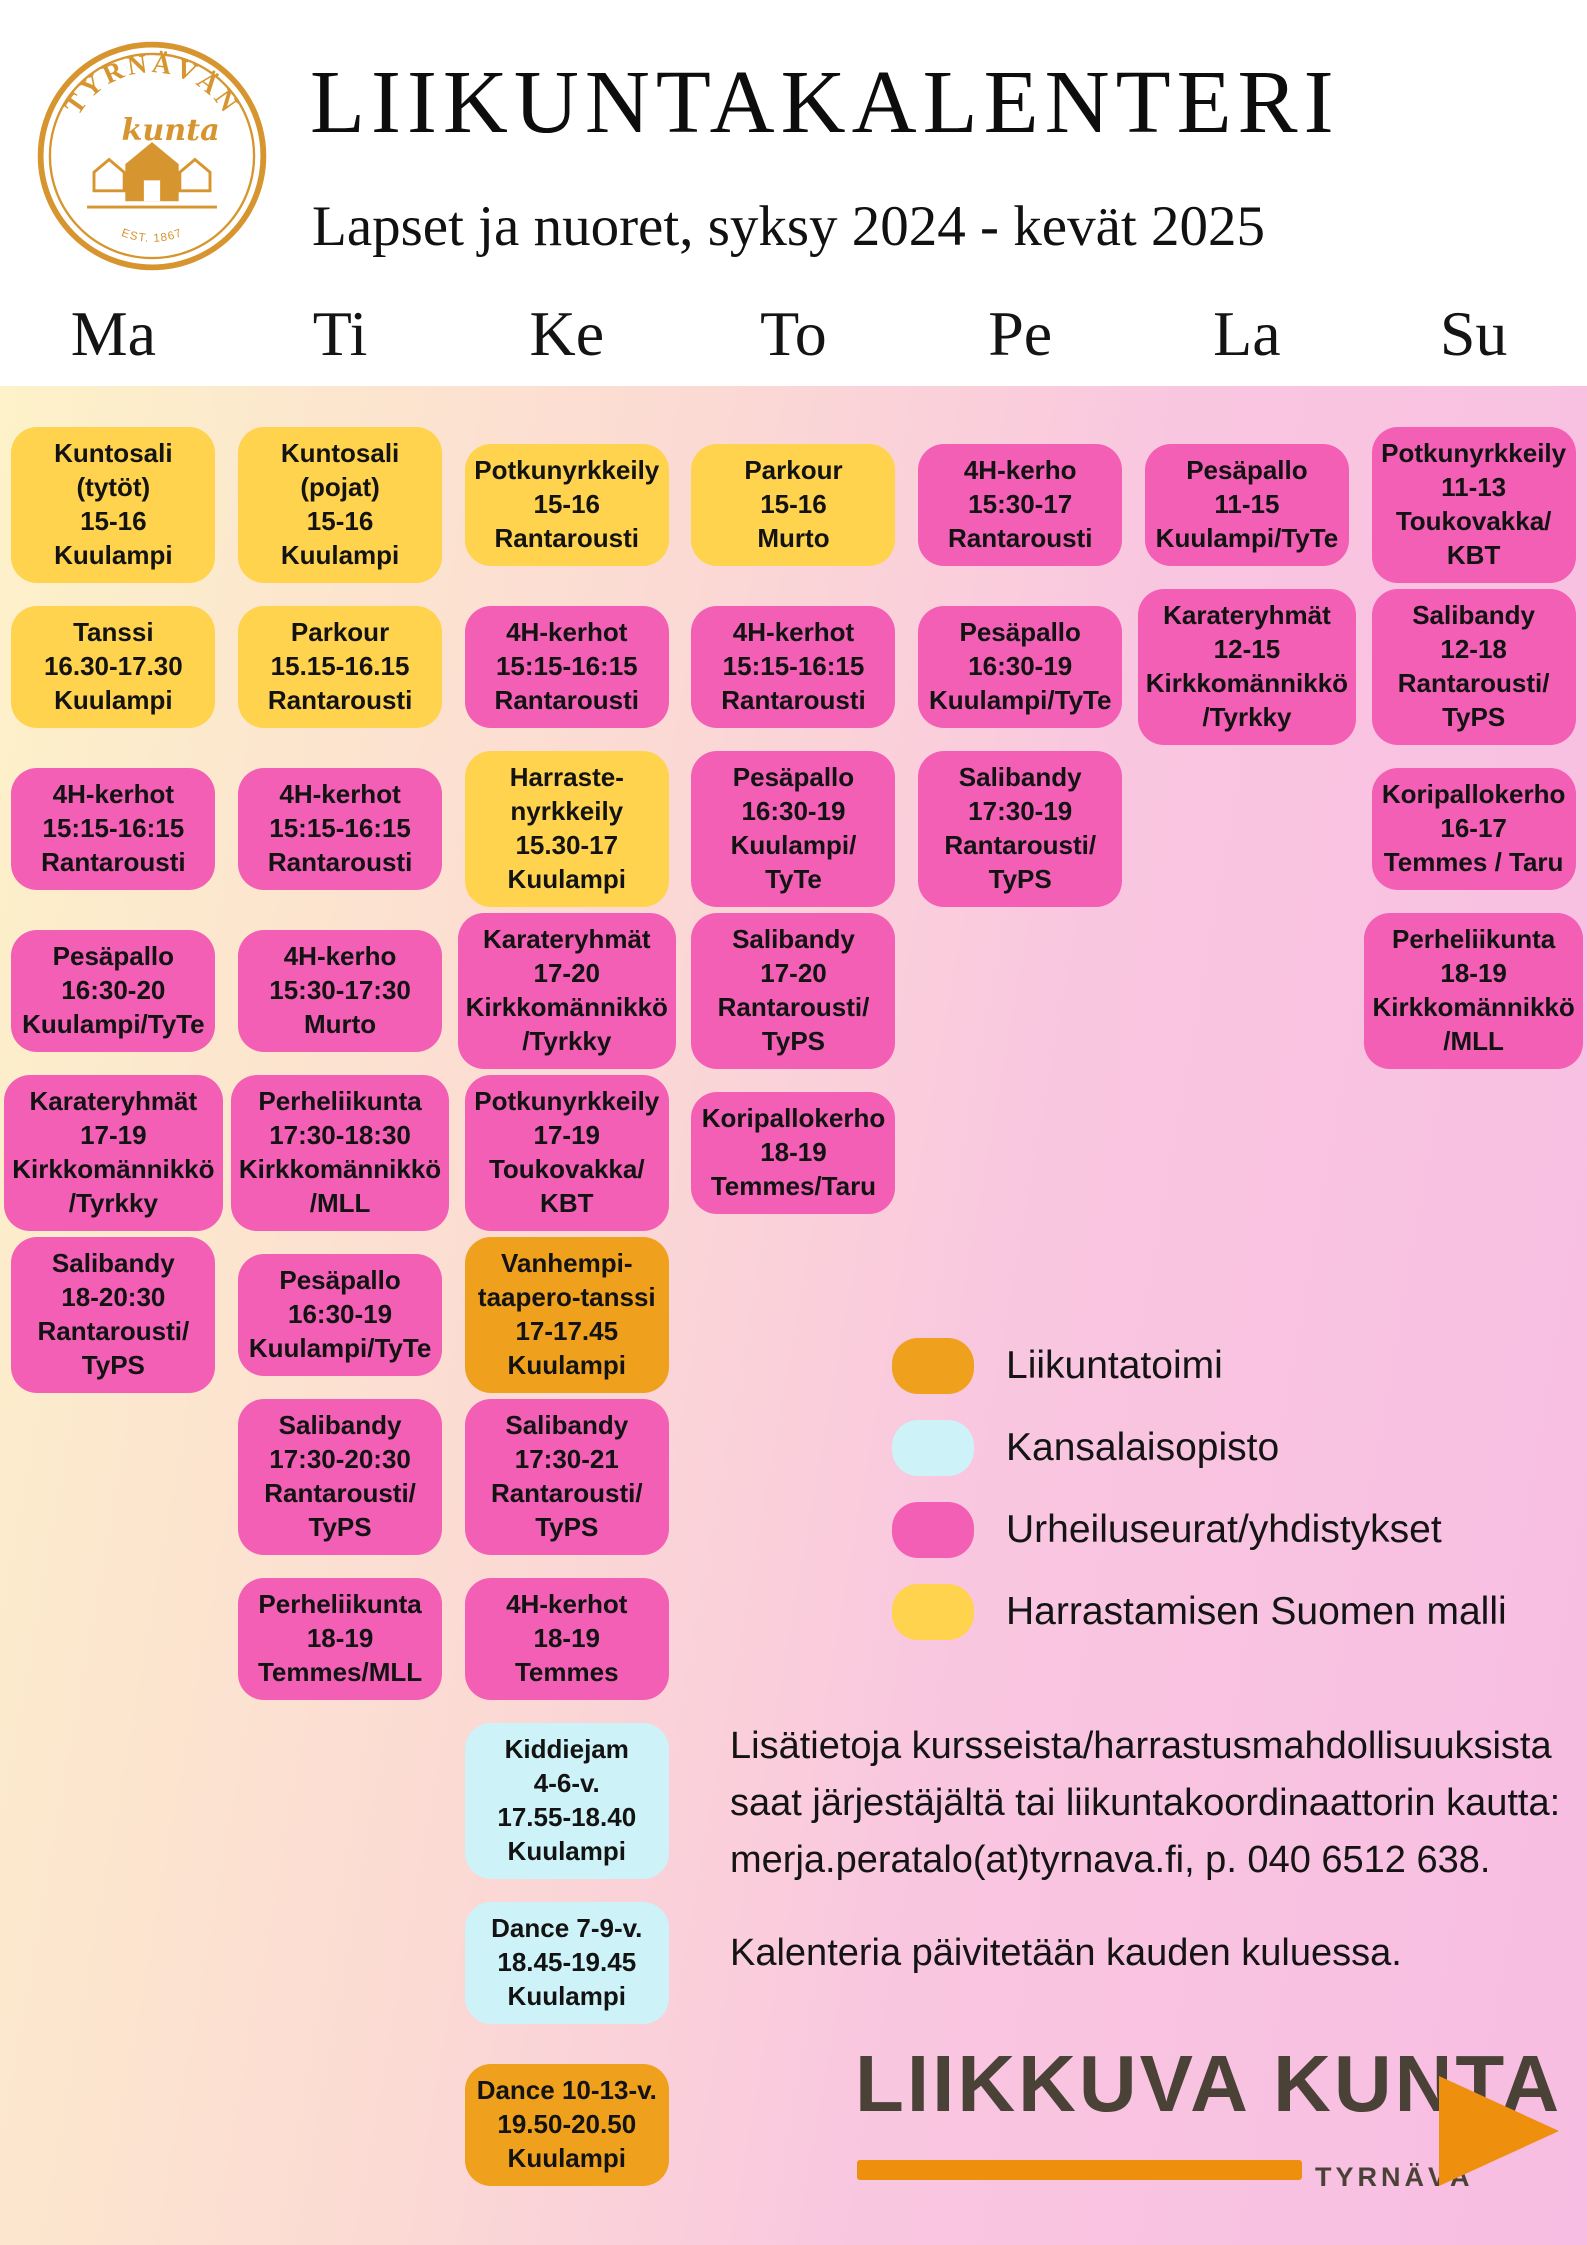  I want to click on event-card-ke-7: Salibandy 17:30-21 Rantarousti/ TyPS, so click(566, 1477).